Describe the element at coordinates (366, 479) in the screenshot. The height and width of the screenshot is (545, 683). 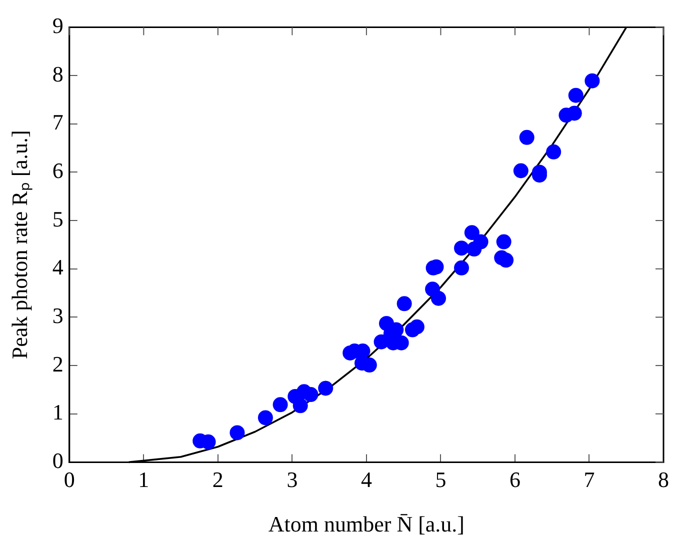
I see `x-tick-label: 4` at that location.